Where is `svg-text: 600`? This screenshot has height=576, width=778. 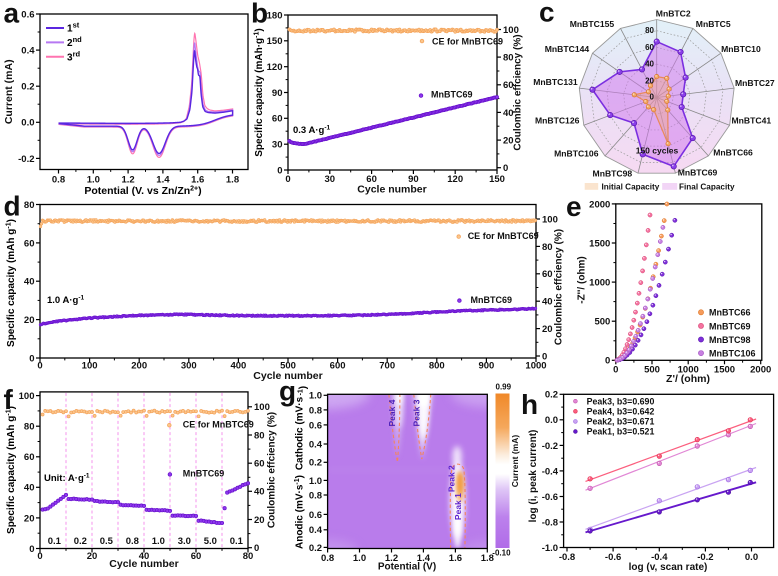 svg-text: 600 is located at coordinates (338, 366).